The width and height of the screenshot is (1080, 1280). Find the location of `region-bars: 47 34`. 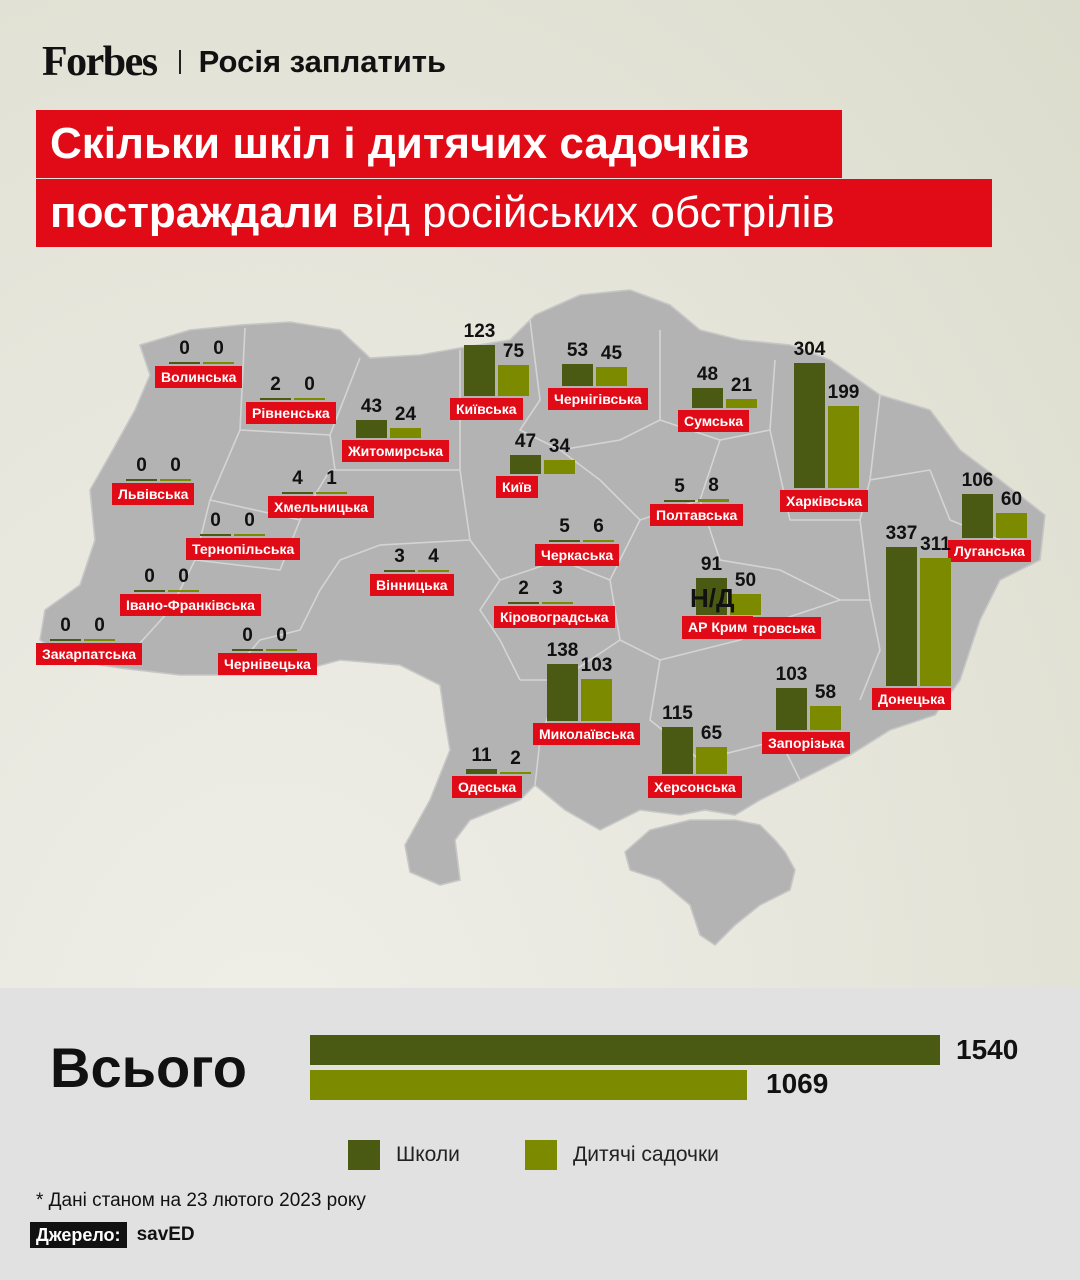

region-bars: 47 34 is located at coordinates (566, 404).